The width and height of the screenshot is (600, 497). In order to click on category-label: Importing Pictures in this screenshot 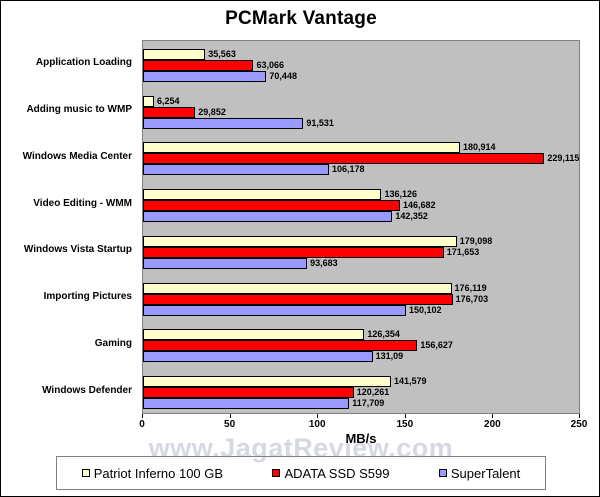, I will do `click(87, 297)`.